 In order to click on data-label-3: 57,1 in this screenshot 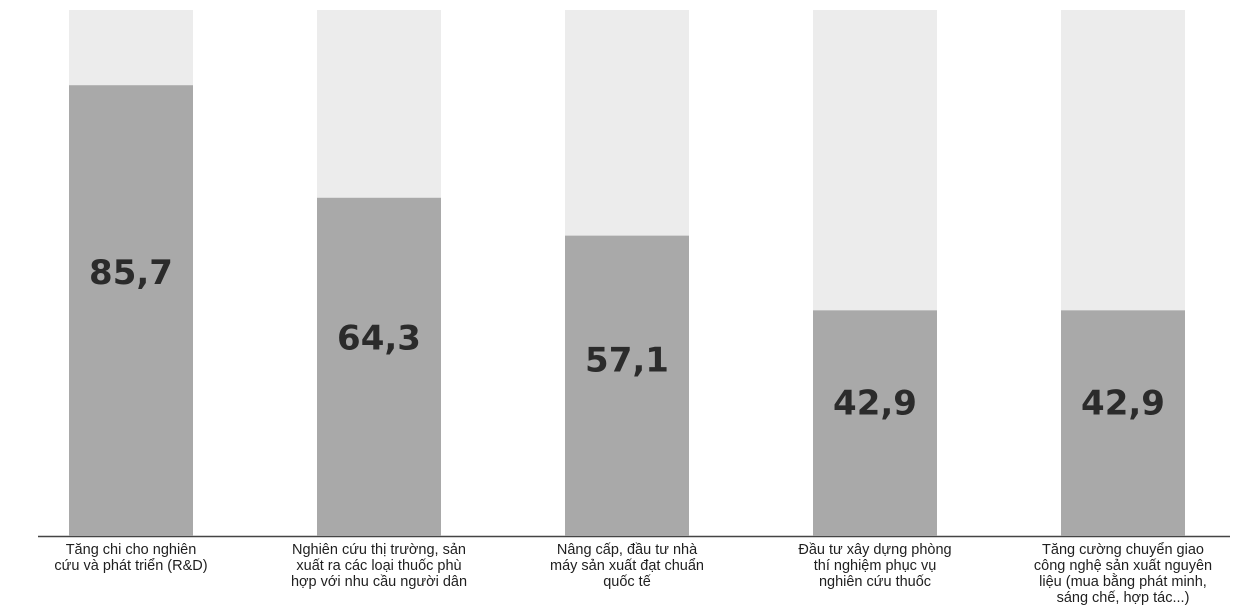, I will do `click(627, 360)`.